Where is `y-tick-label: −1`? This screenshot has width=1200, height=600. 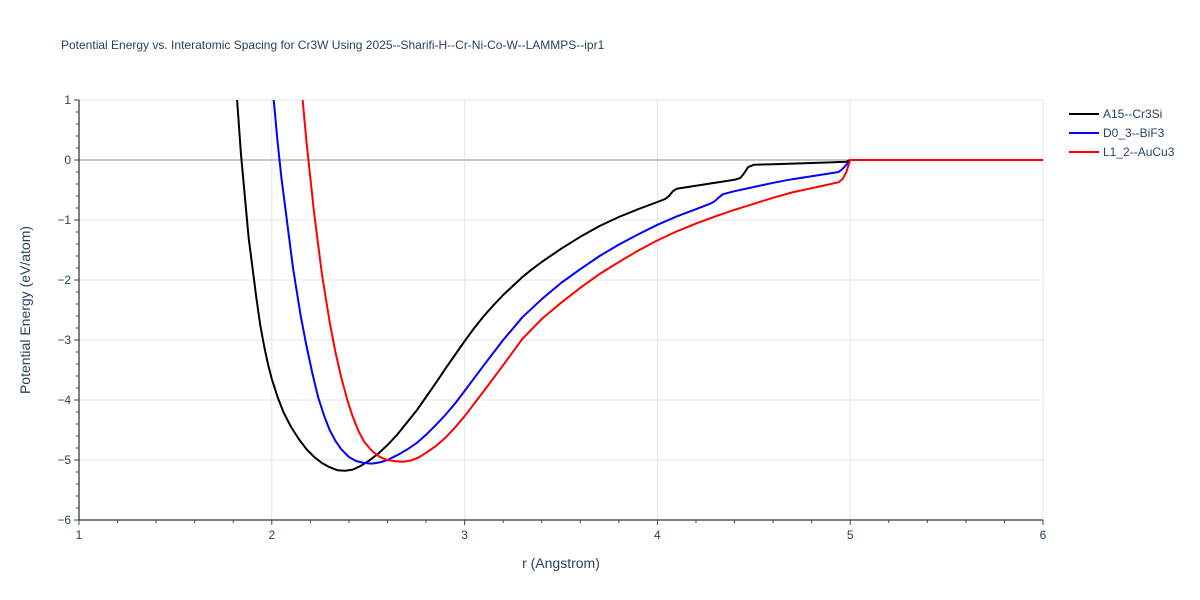
y-tick-label: −1 is located at coordinates (64, 220).